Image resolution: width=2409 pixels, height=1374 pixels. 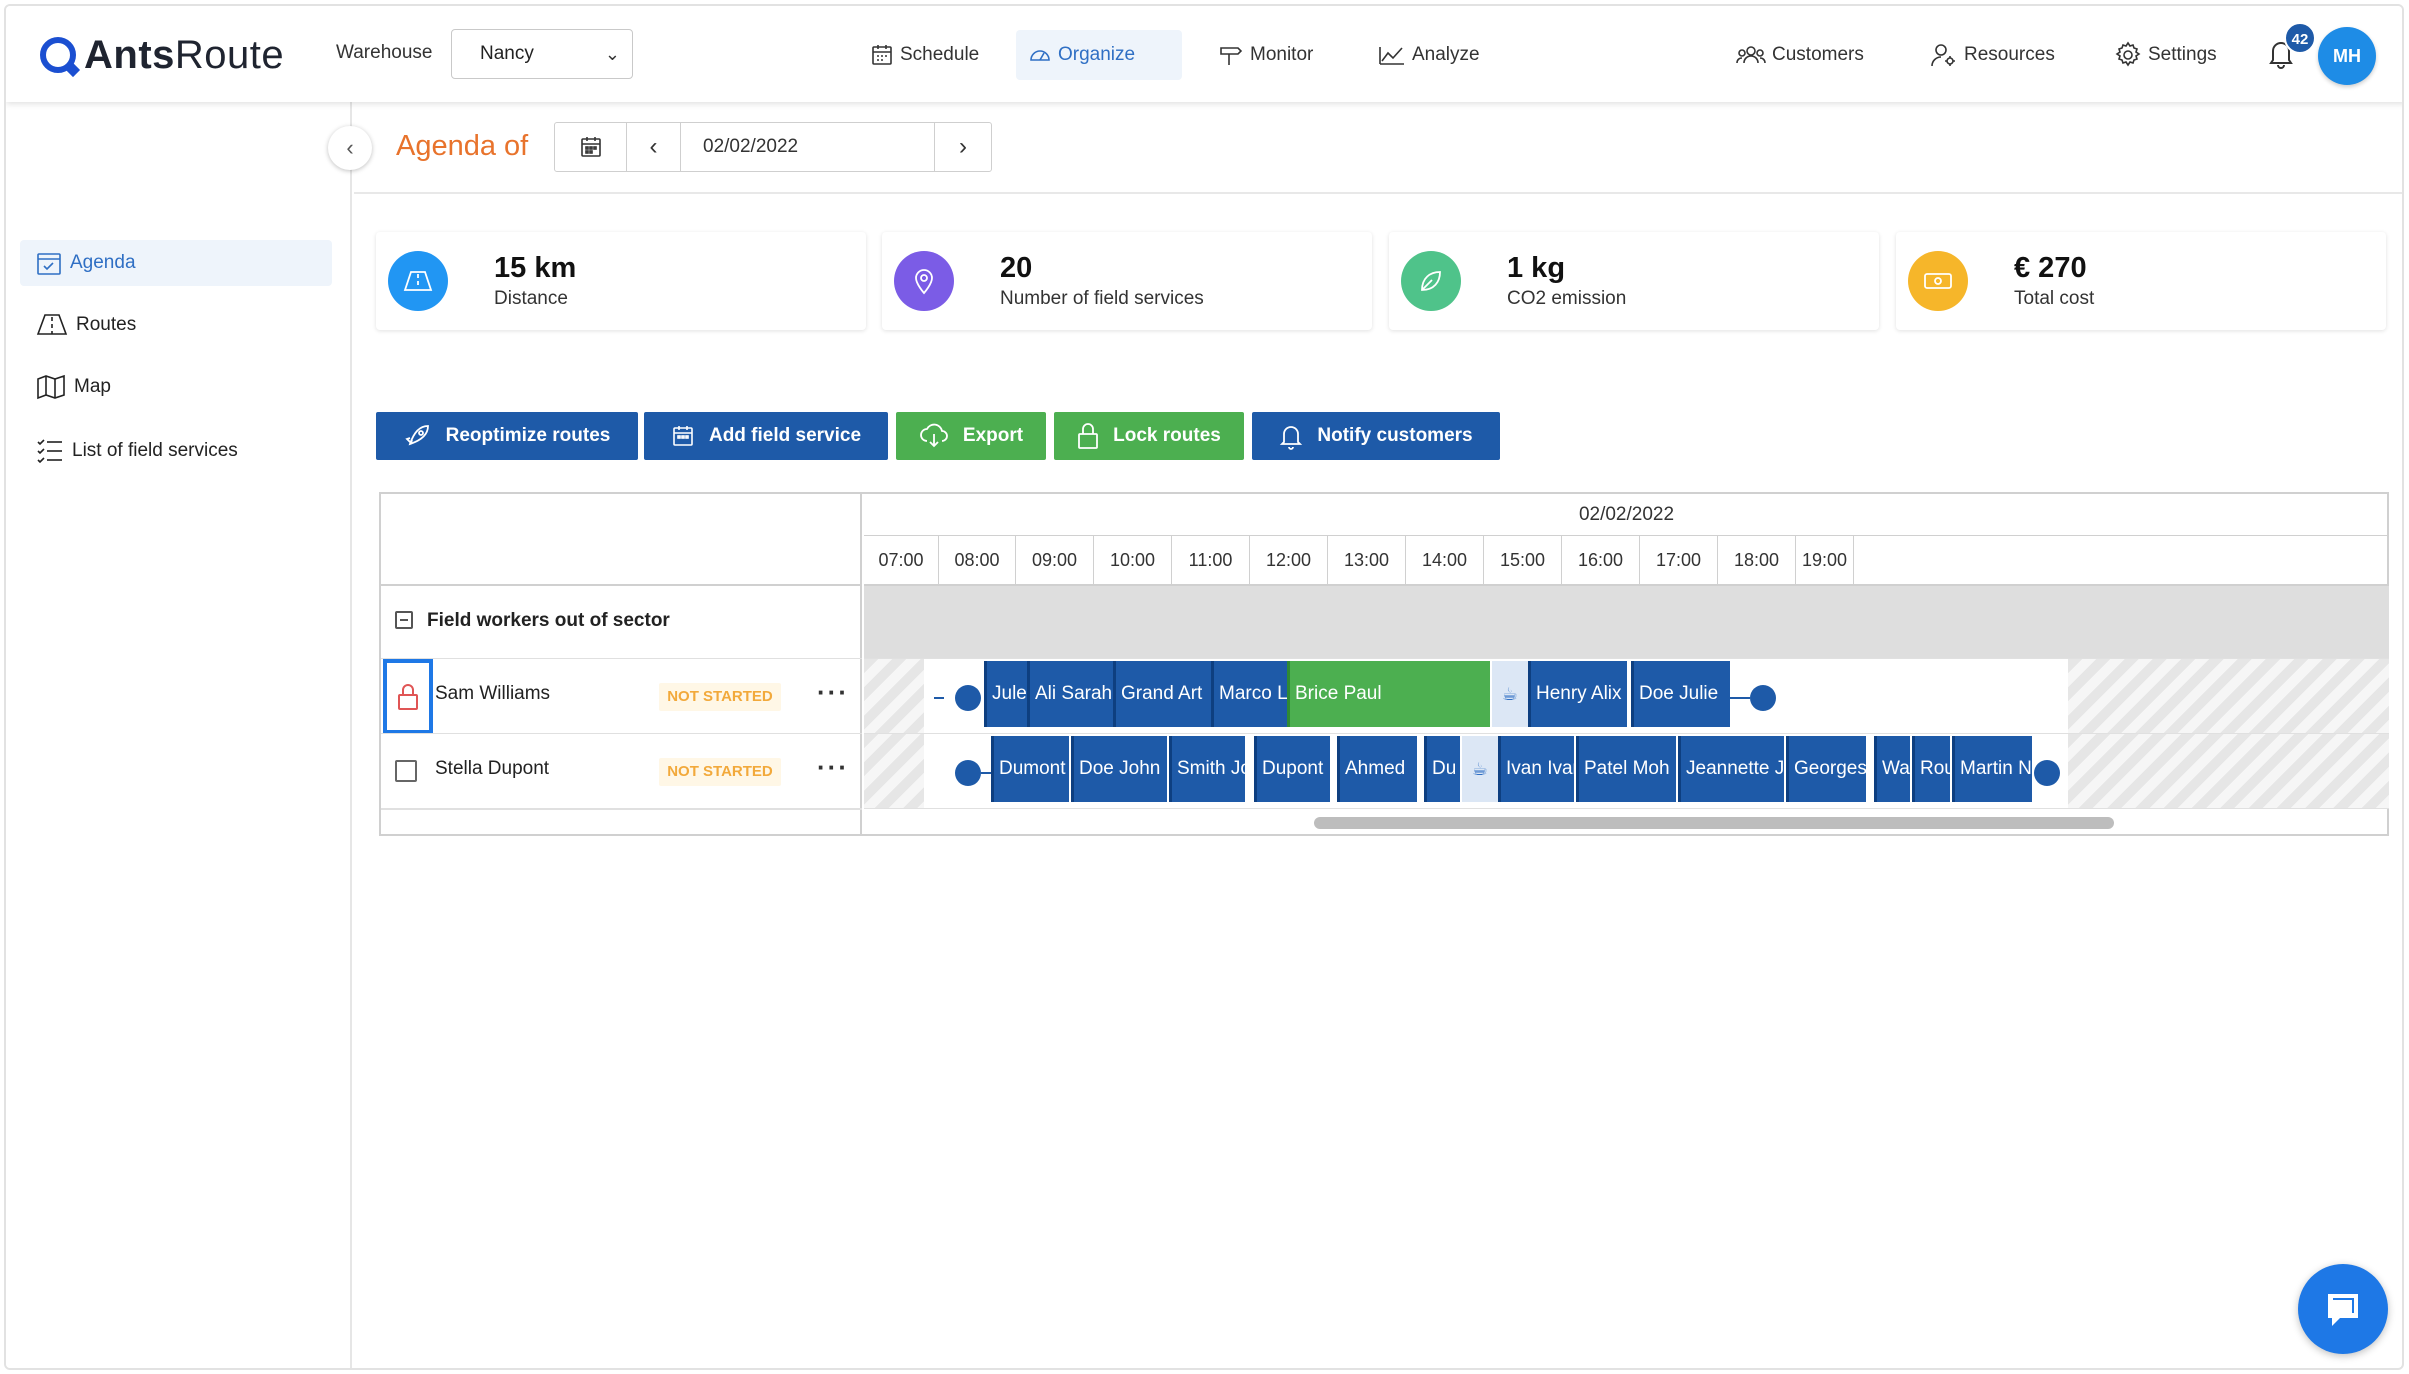 I want to click on add-field-service-button: Add field service, so click(x=766, y=436).